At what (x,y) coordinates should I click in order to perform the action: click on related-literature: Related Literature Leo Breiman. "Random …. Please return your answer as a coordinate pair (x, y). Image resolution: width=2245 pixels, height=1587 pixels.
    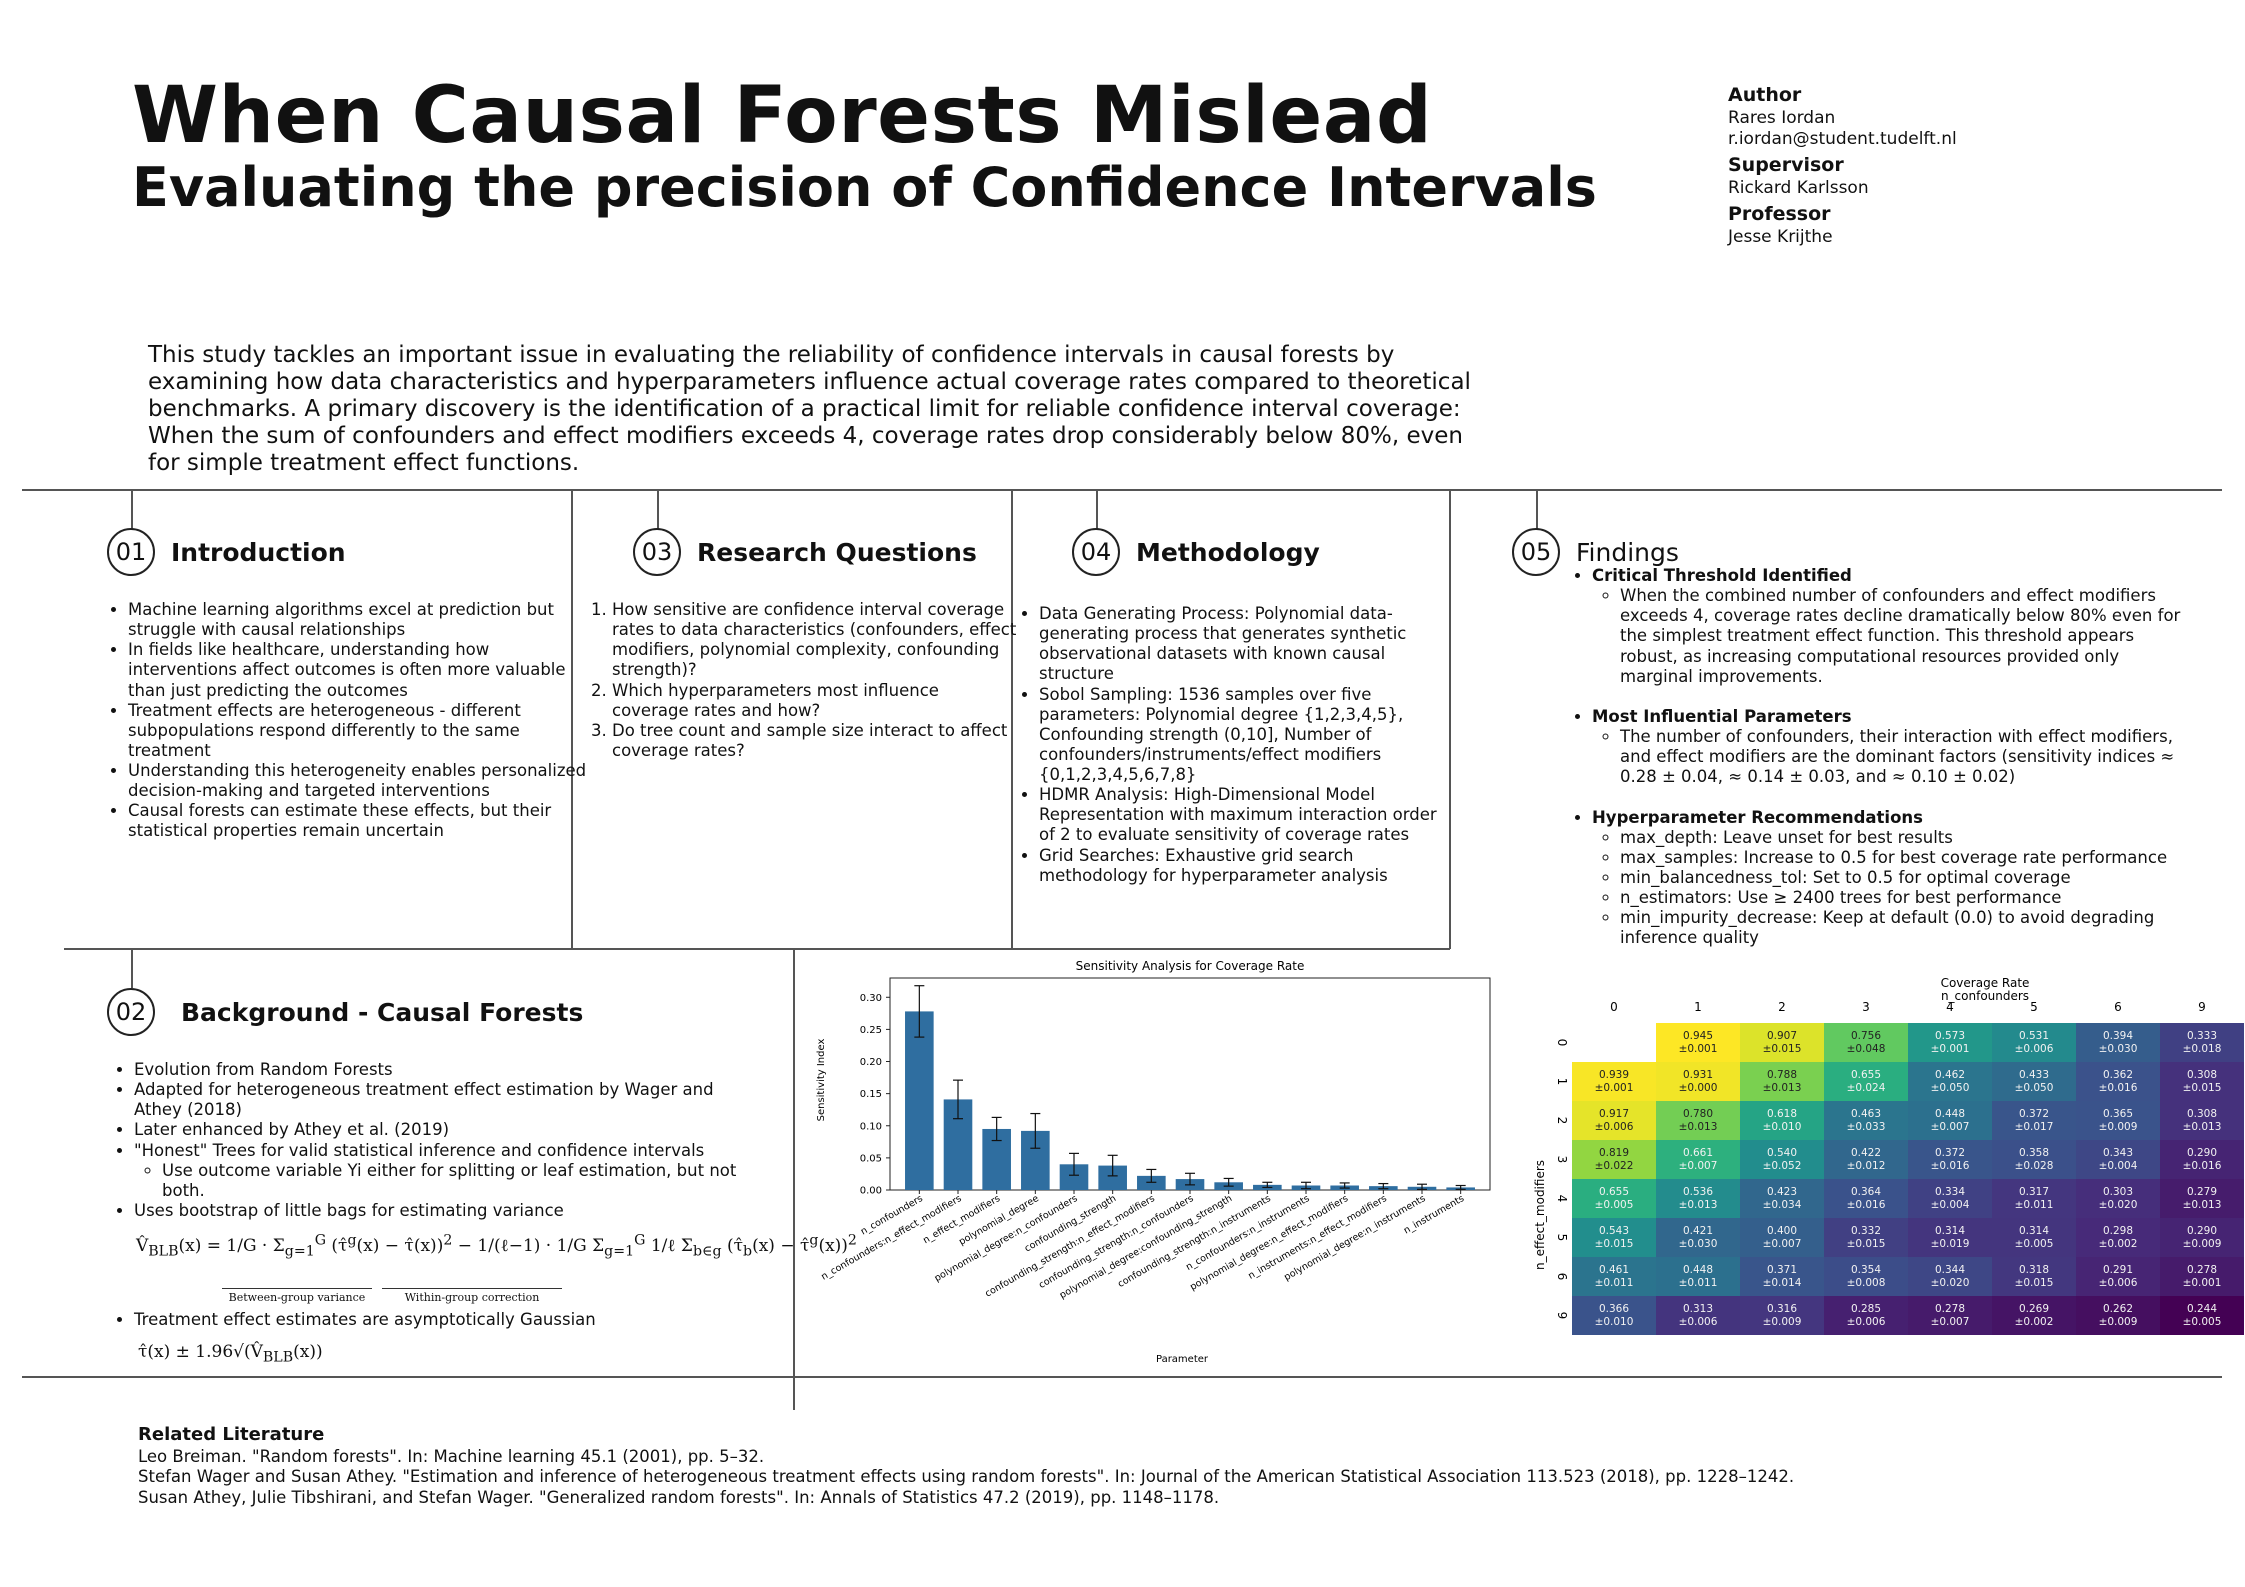
    Looking at the image, I should click on (966, 1466).